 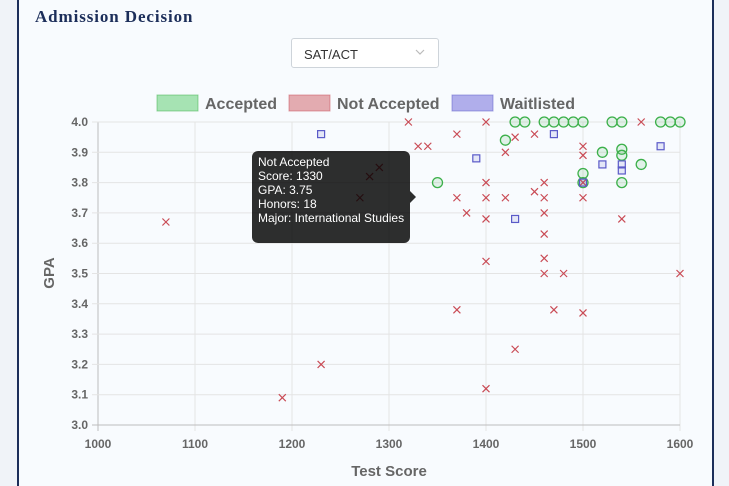 I want to click on legend-label: Waitlisted, so click(x=537, y=104).